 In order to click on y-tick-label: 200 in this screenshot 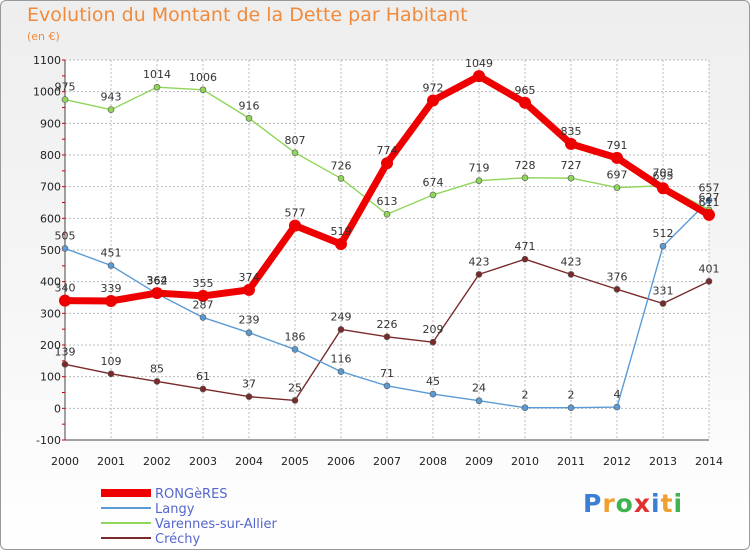, I will do `click(50, 345)`.